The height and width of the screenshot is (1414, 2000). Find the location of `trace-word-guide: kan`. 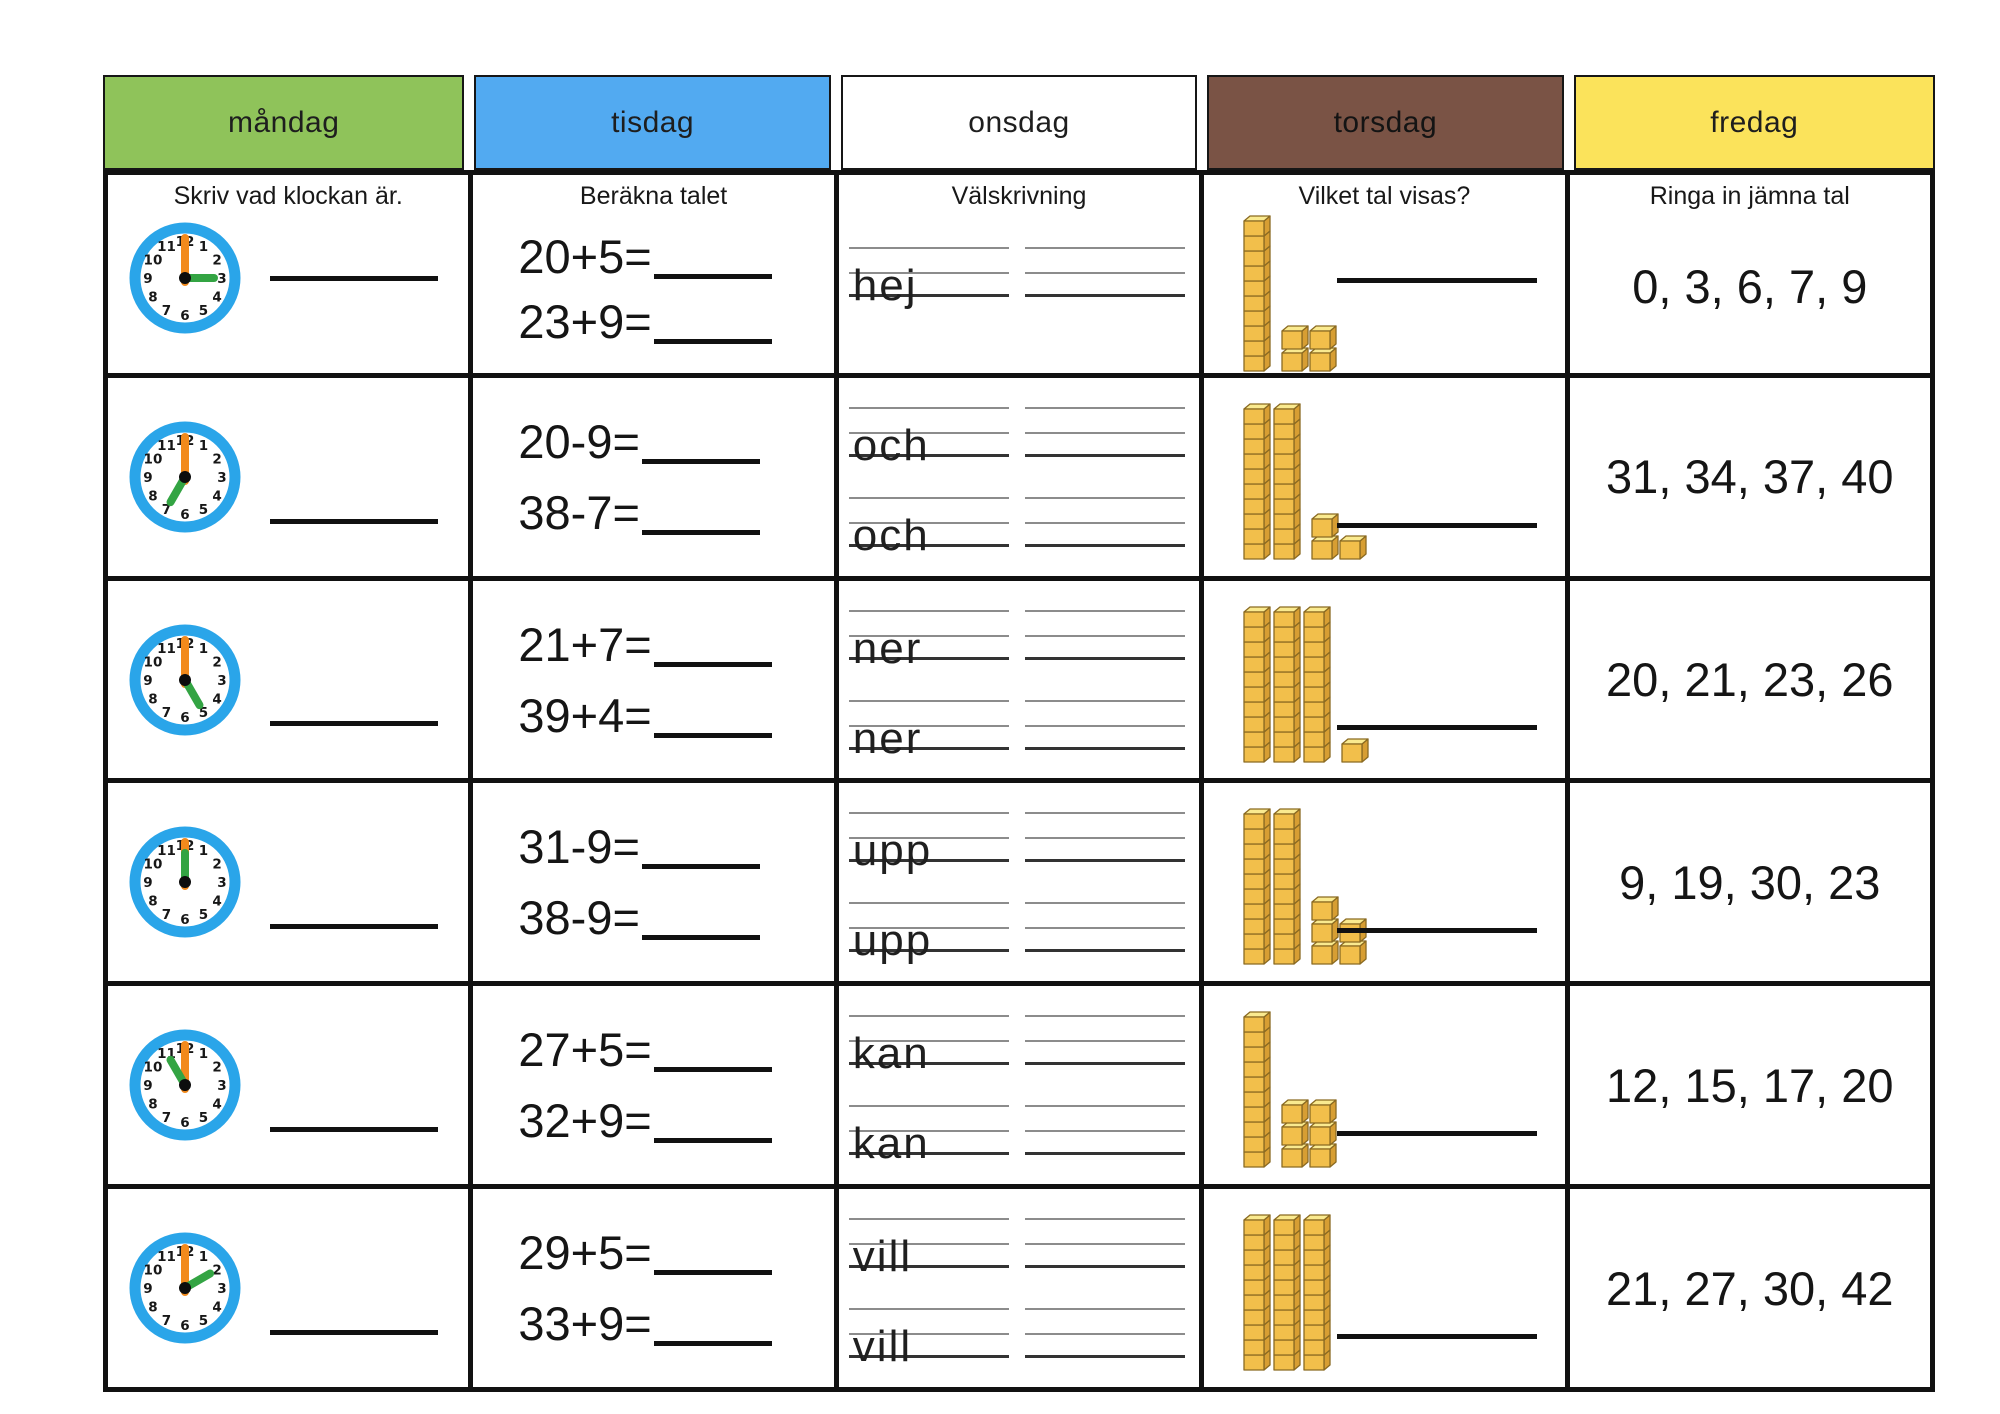

trace-word-guide: kan is located at coordinates (928, 1135).